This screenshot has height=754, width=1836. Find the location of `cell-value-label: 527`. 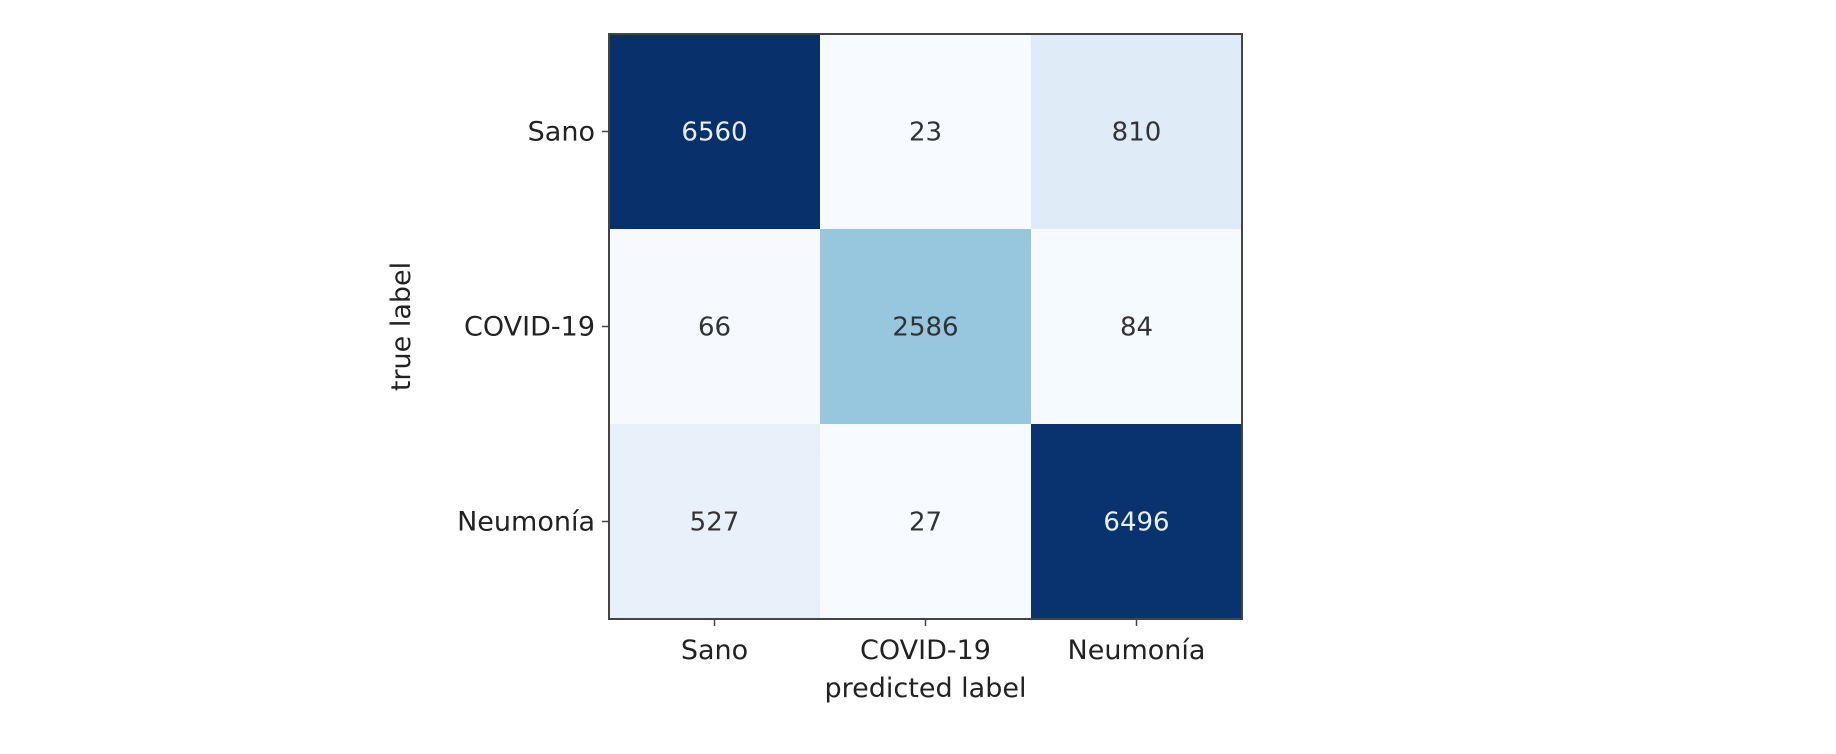

cell-value-label: 527 is located at coordinates (715, 523).